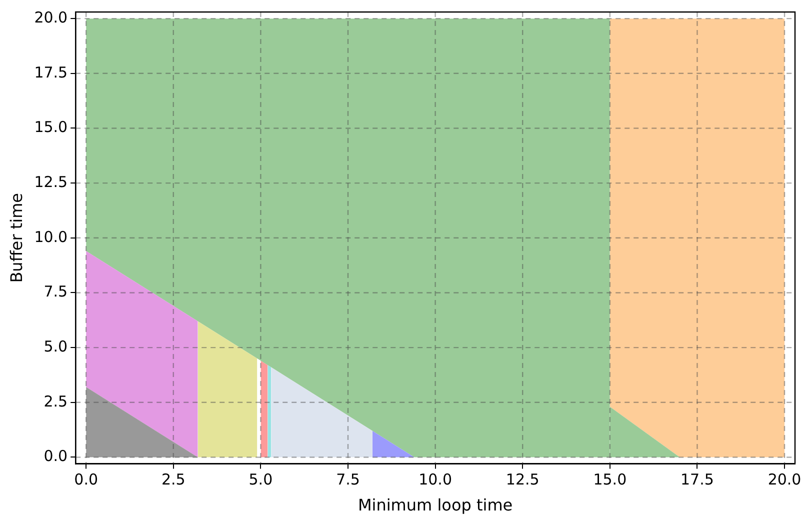 The image size is (807, 522). I want to click on x-axis-title: Minimum loop time, so click(435, 505).